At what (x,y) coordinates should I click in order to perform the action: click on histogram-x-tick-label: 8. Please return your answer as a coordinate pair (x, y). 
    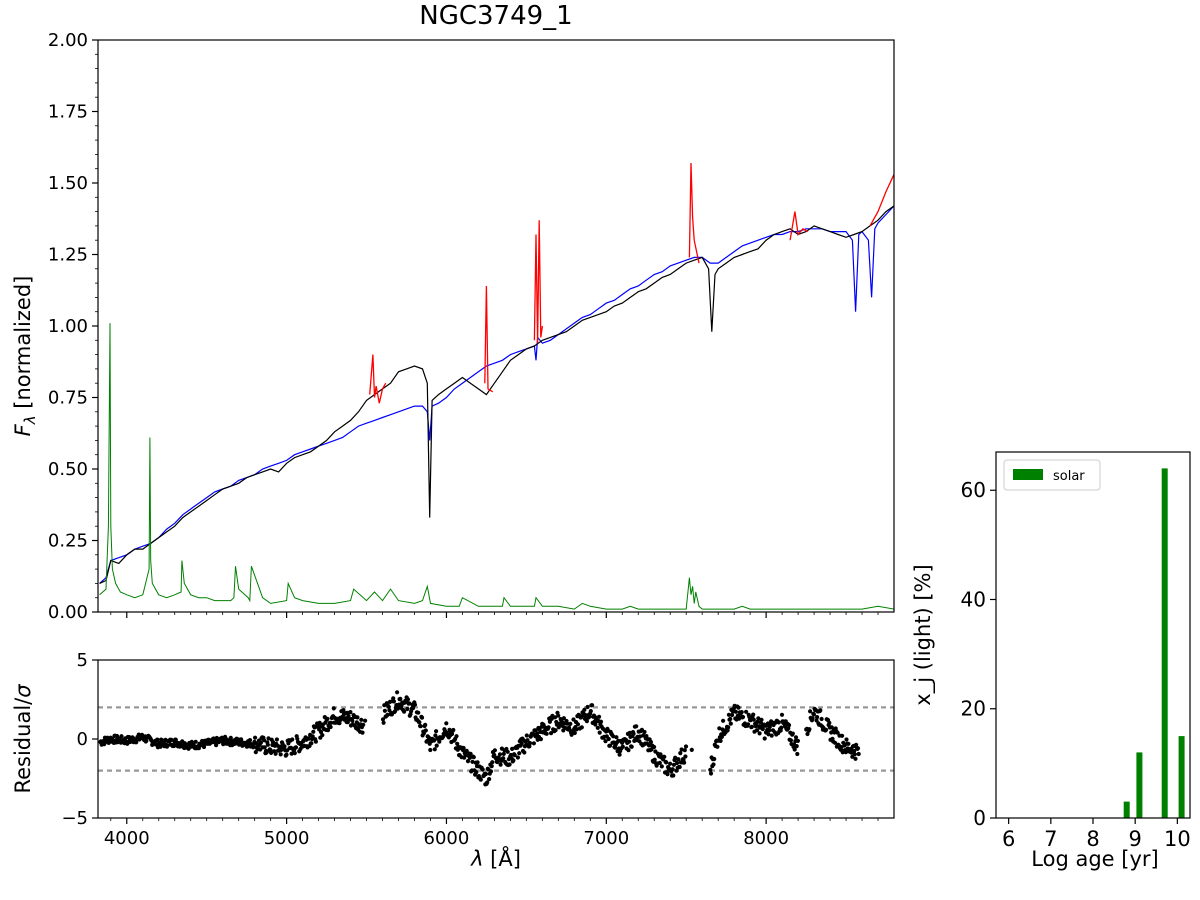
    Looking at the image, I should click on (1092, 839).